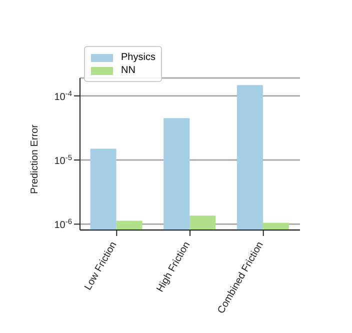 The width and height of the screenshot is (352, 333). What do you see at coordinates (138, 57) in the screenshot?
I see `legend-label: Physics` at bounding box center [138, 57].